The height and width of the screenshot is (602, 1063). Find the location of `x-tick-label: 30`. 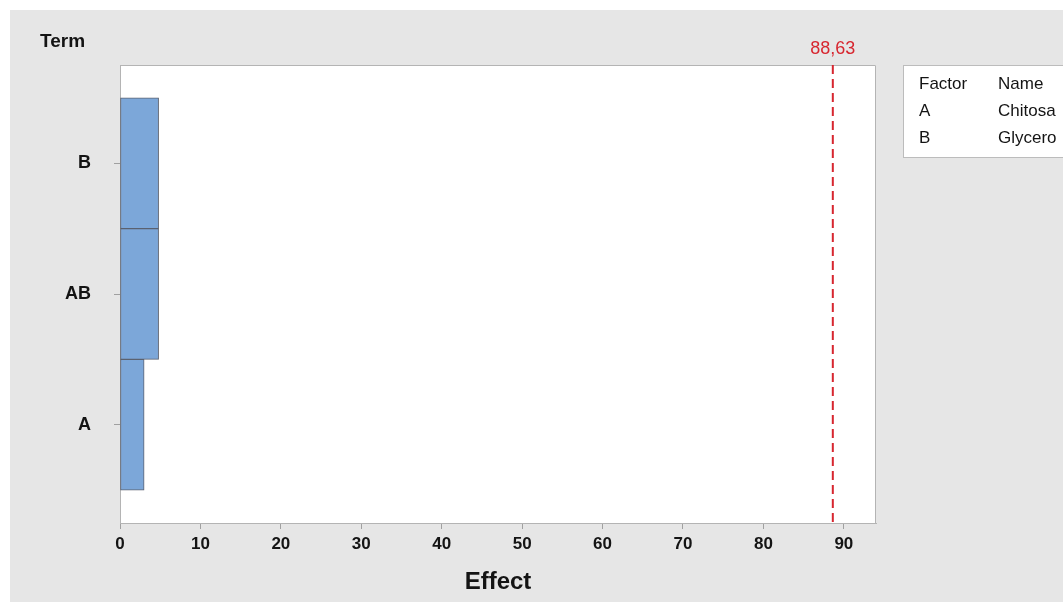

x-tick-label: 30 is located at coordinates (361, 543).